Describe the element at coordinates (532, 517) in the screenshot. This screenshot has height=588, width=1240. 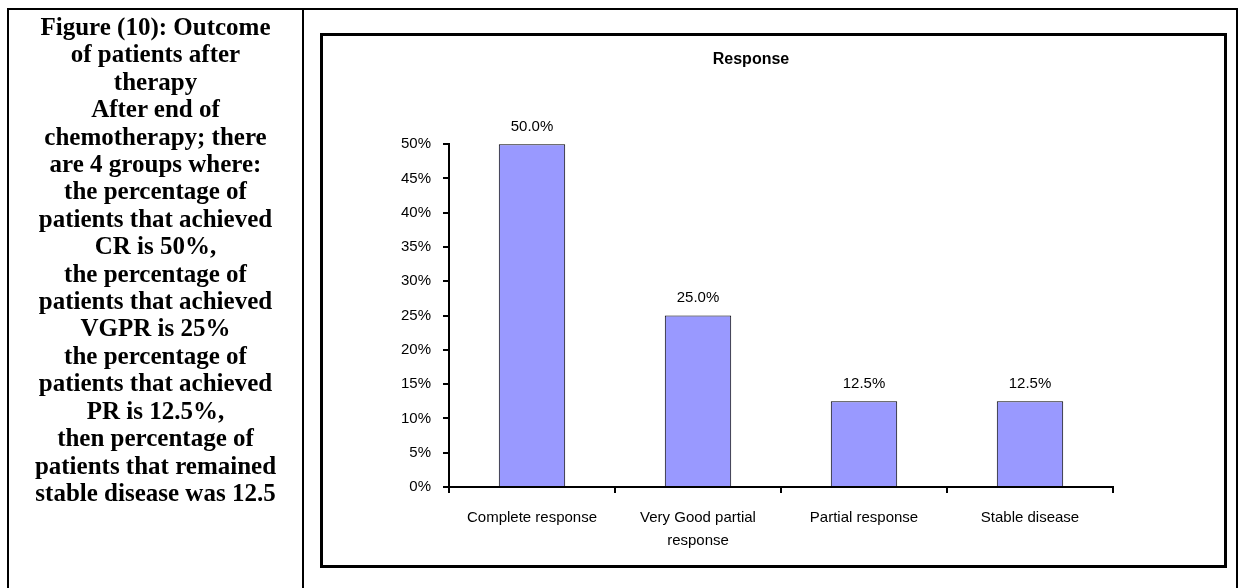
I see `x-tick-label: Complete response` at that location.